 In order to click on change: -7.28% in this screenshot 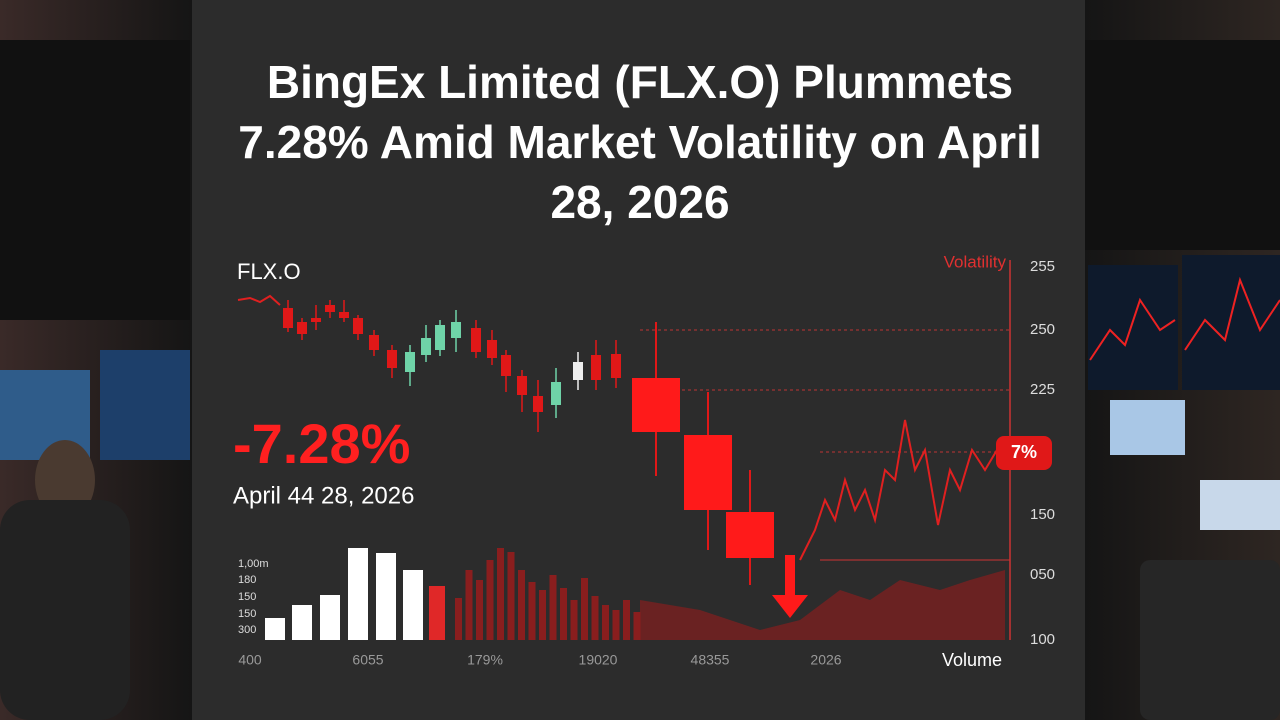, I will do `click(321, 443)`.